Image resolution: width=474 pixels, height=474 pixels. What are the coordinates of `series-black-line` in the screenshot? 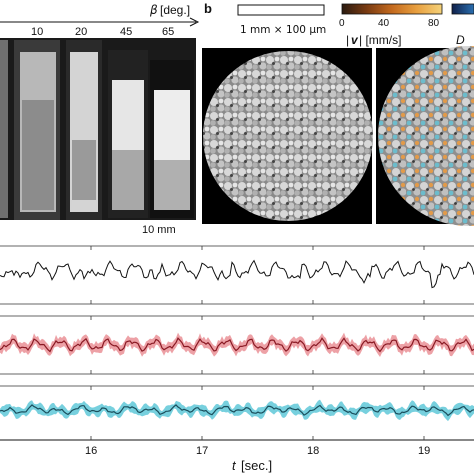 It's located at (237, 274).